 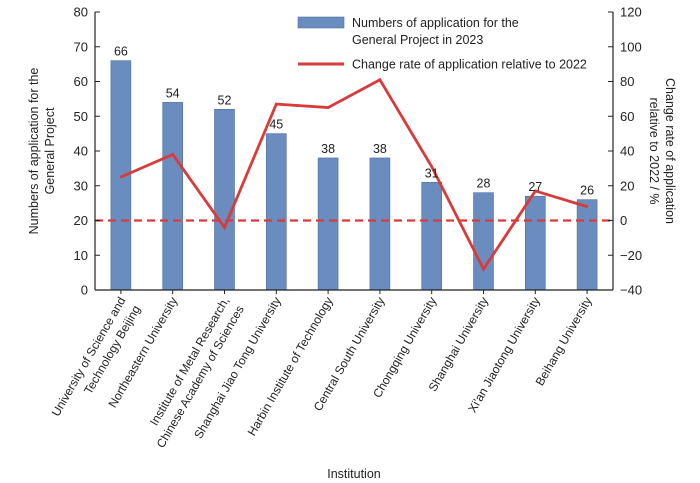 What do you see at coordinates (81, 116) in the screenshot?
I see `left-tick-label-5: 50` at bounding box center [81, 116].